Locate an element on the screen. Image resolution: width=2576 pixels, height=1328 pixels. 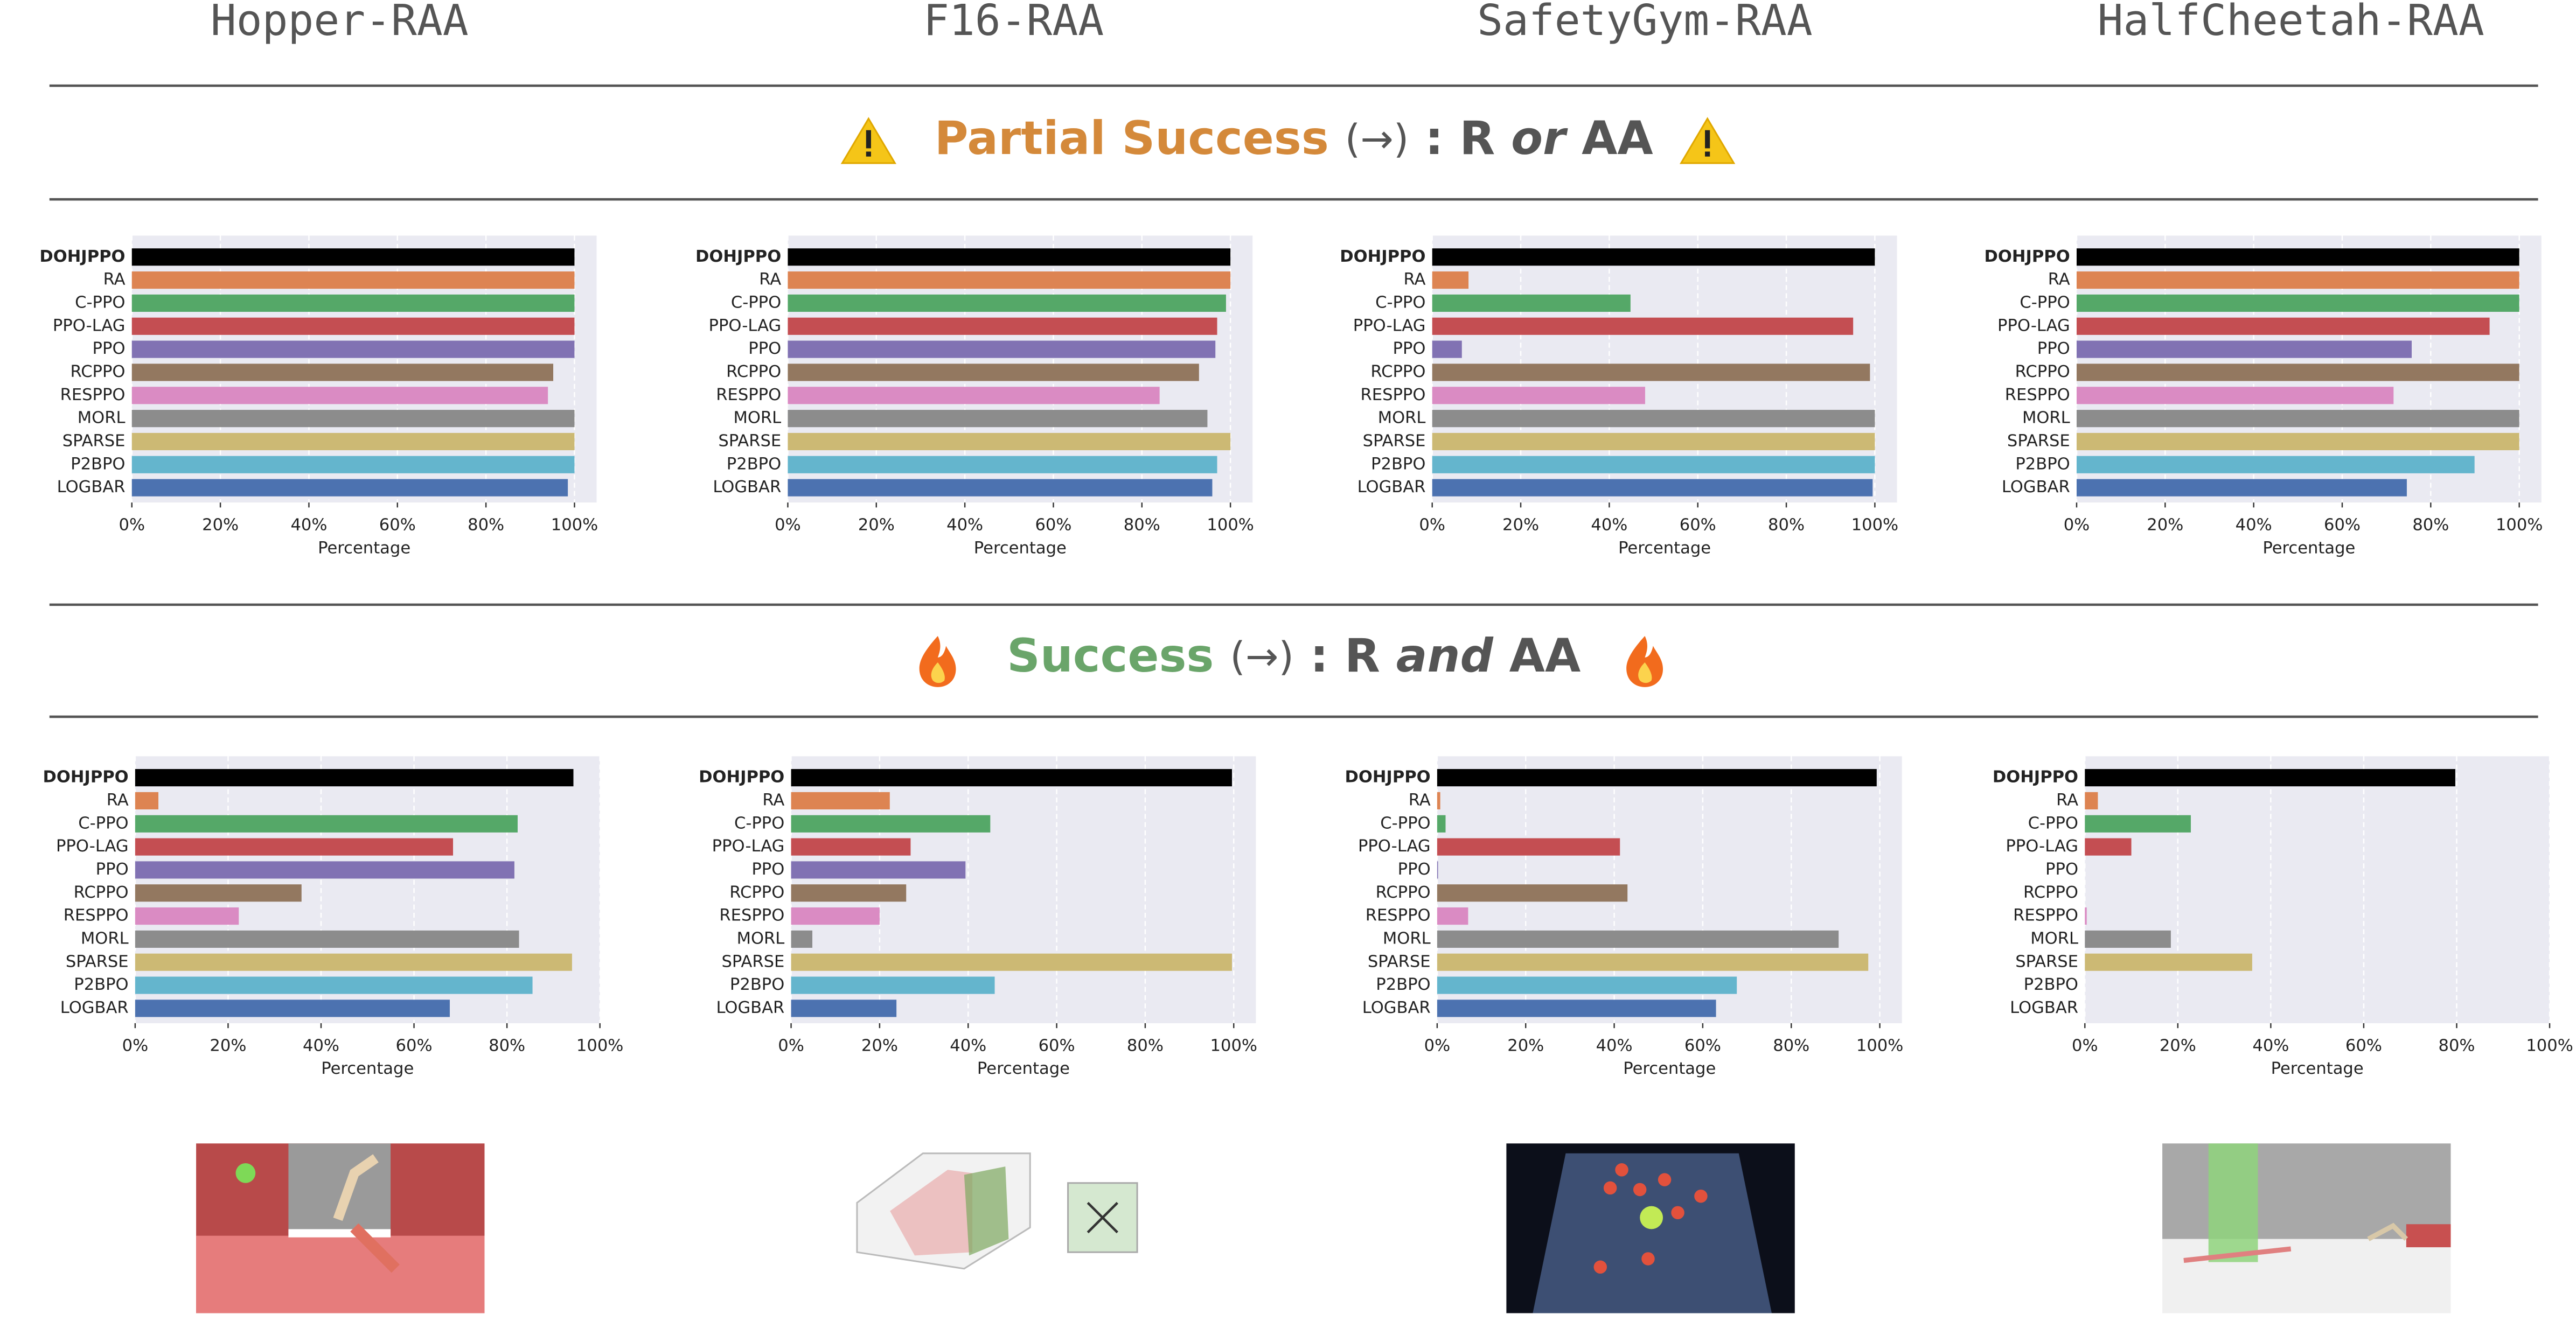
f16-render is located at coordinates (997, 1211).